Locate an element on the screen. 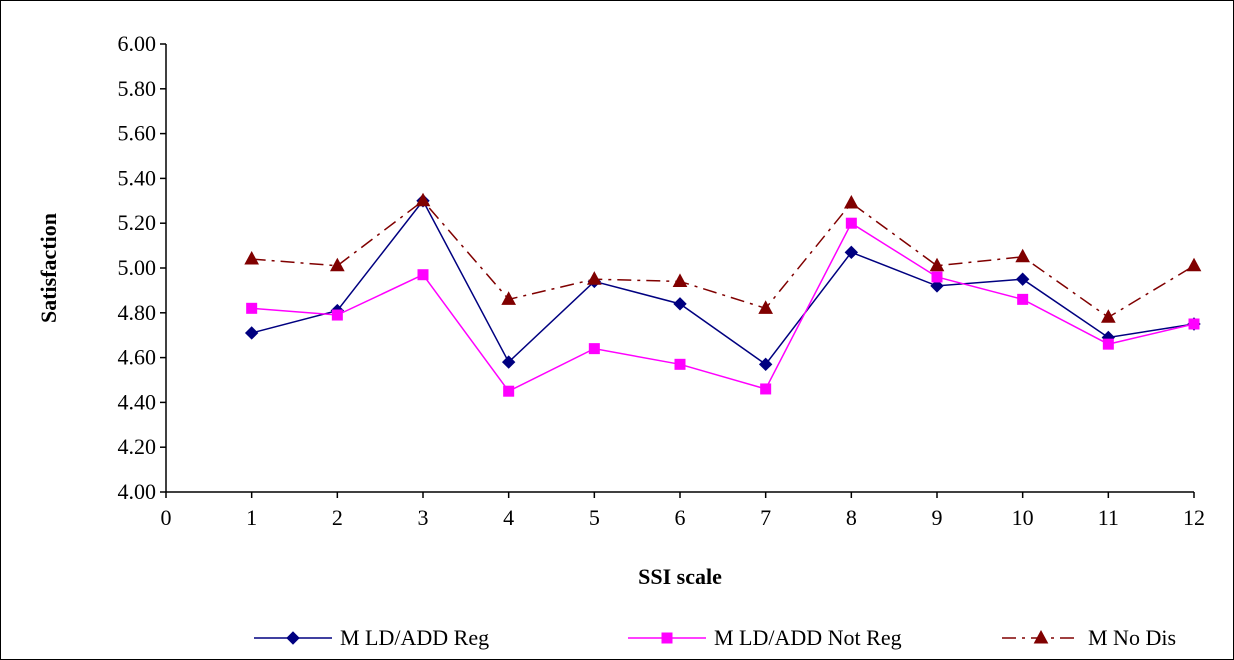  y-tick-label: 5.80 is located at coordinates (137, 88).